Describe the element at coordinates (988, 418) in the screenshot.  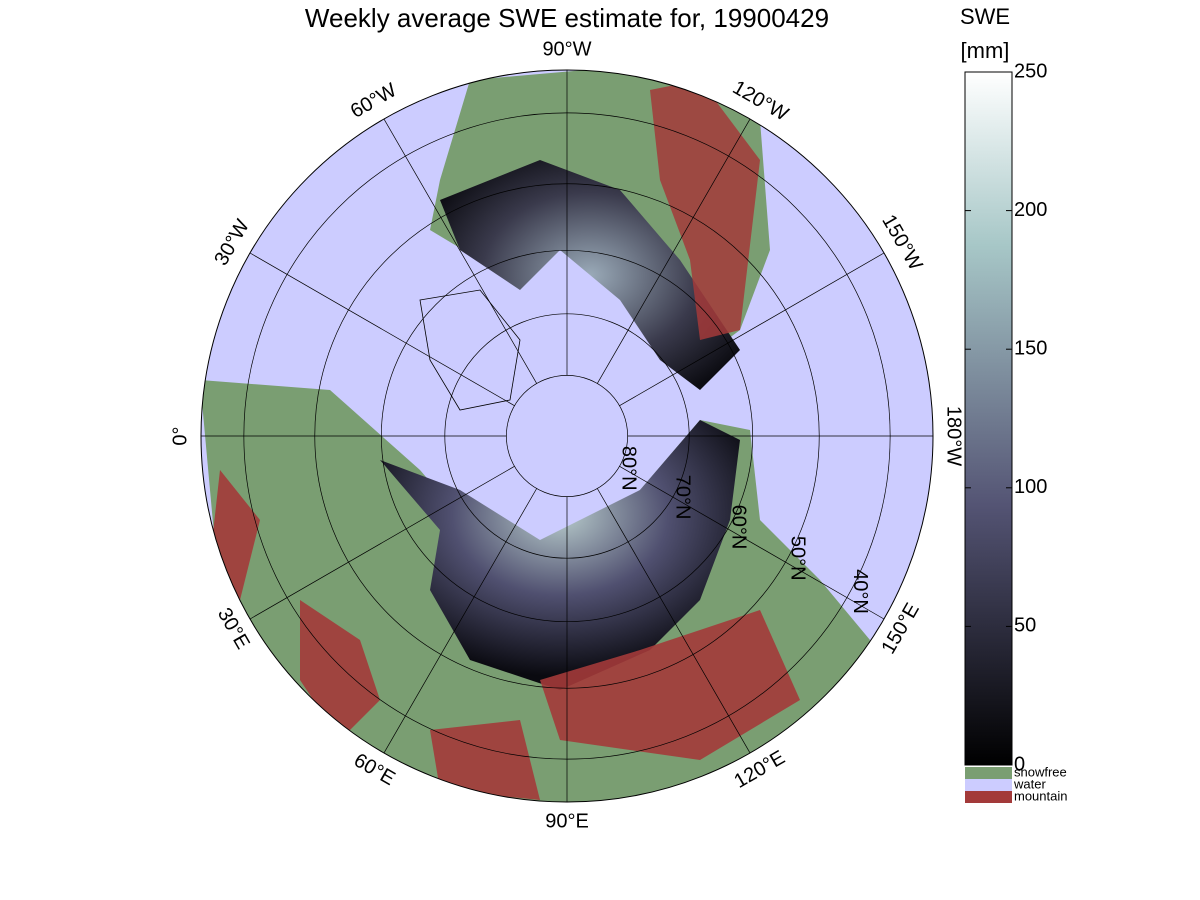
I see `colorbar` at that location.